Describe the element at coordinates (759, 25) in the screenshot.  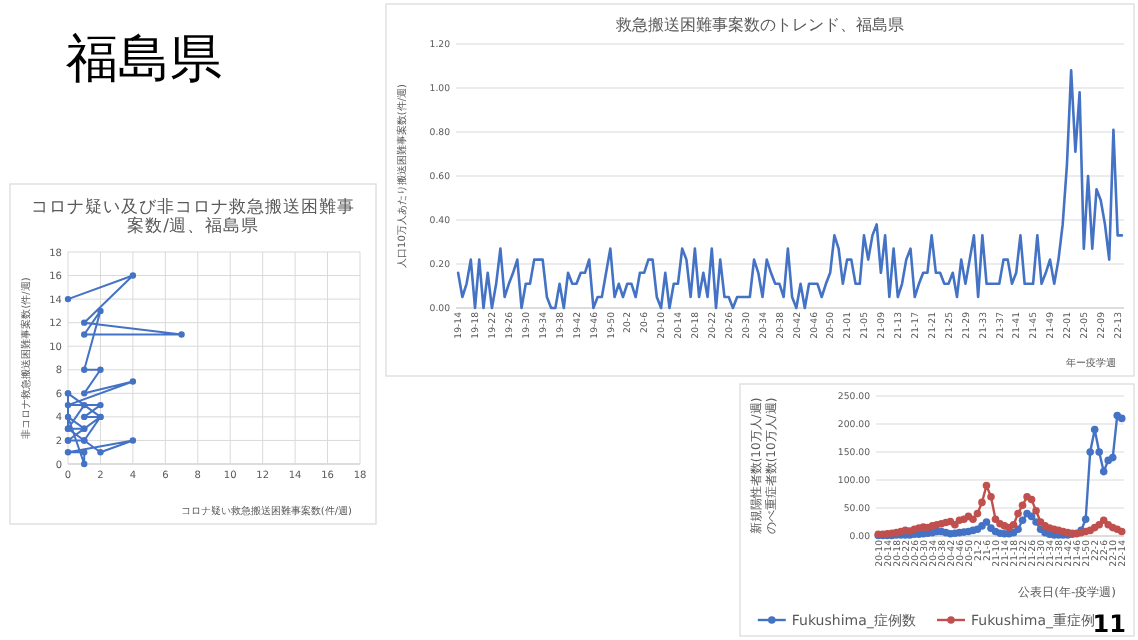
I see `chart-title: 救急搬送困難事案数のトレンド、福島県` at that location.